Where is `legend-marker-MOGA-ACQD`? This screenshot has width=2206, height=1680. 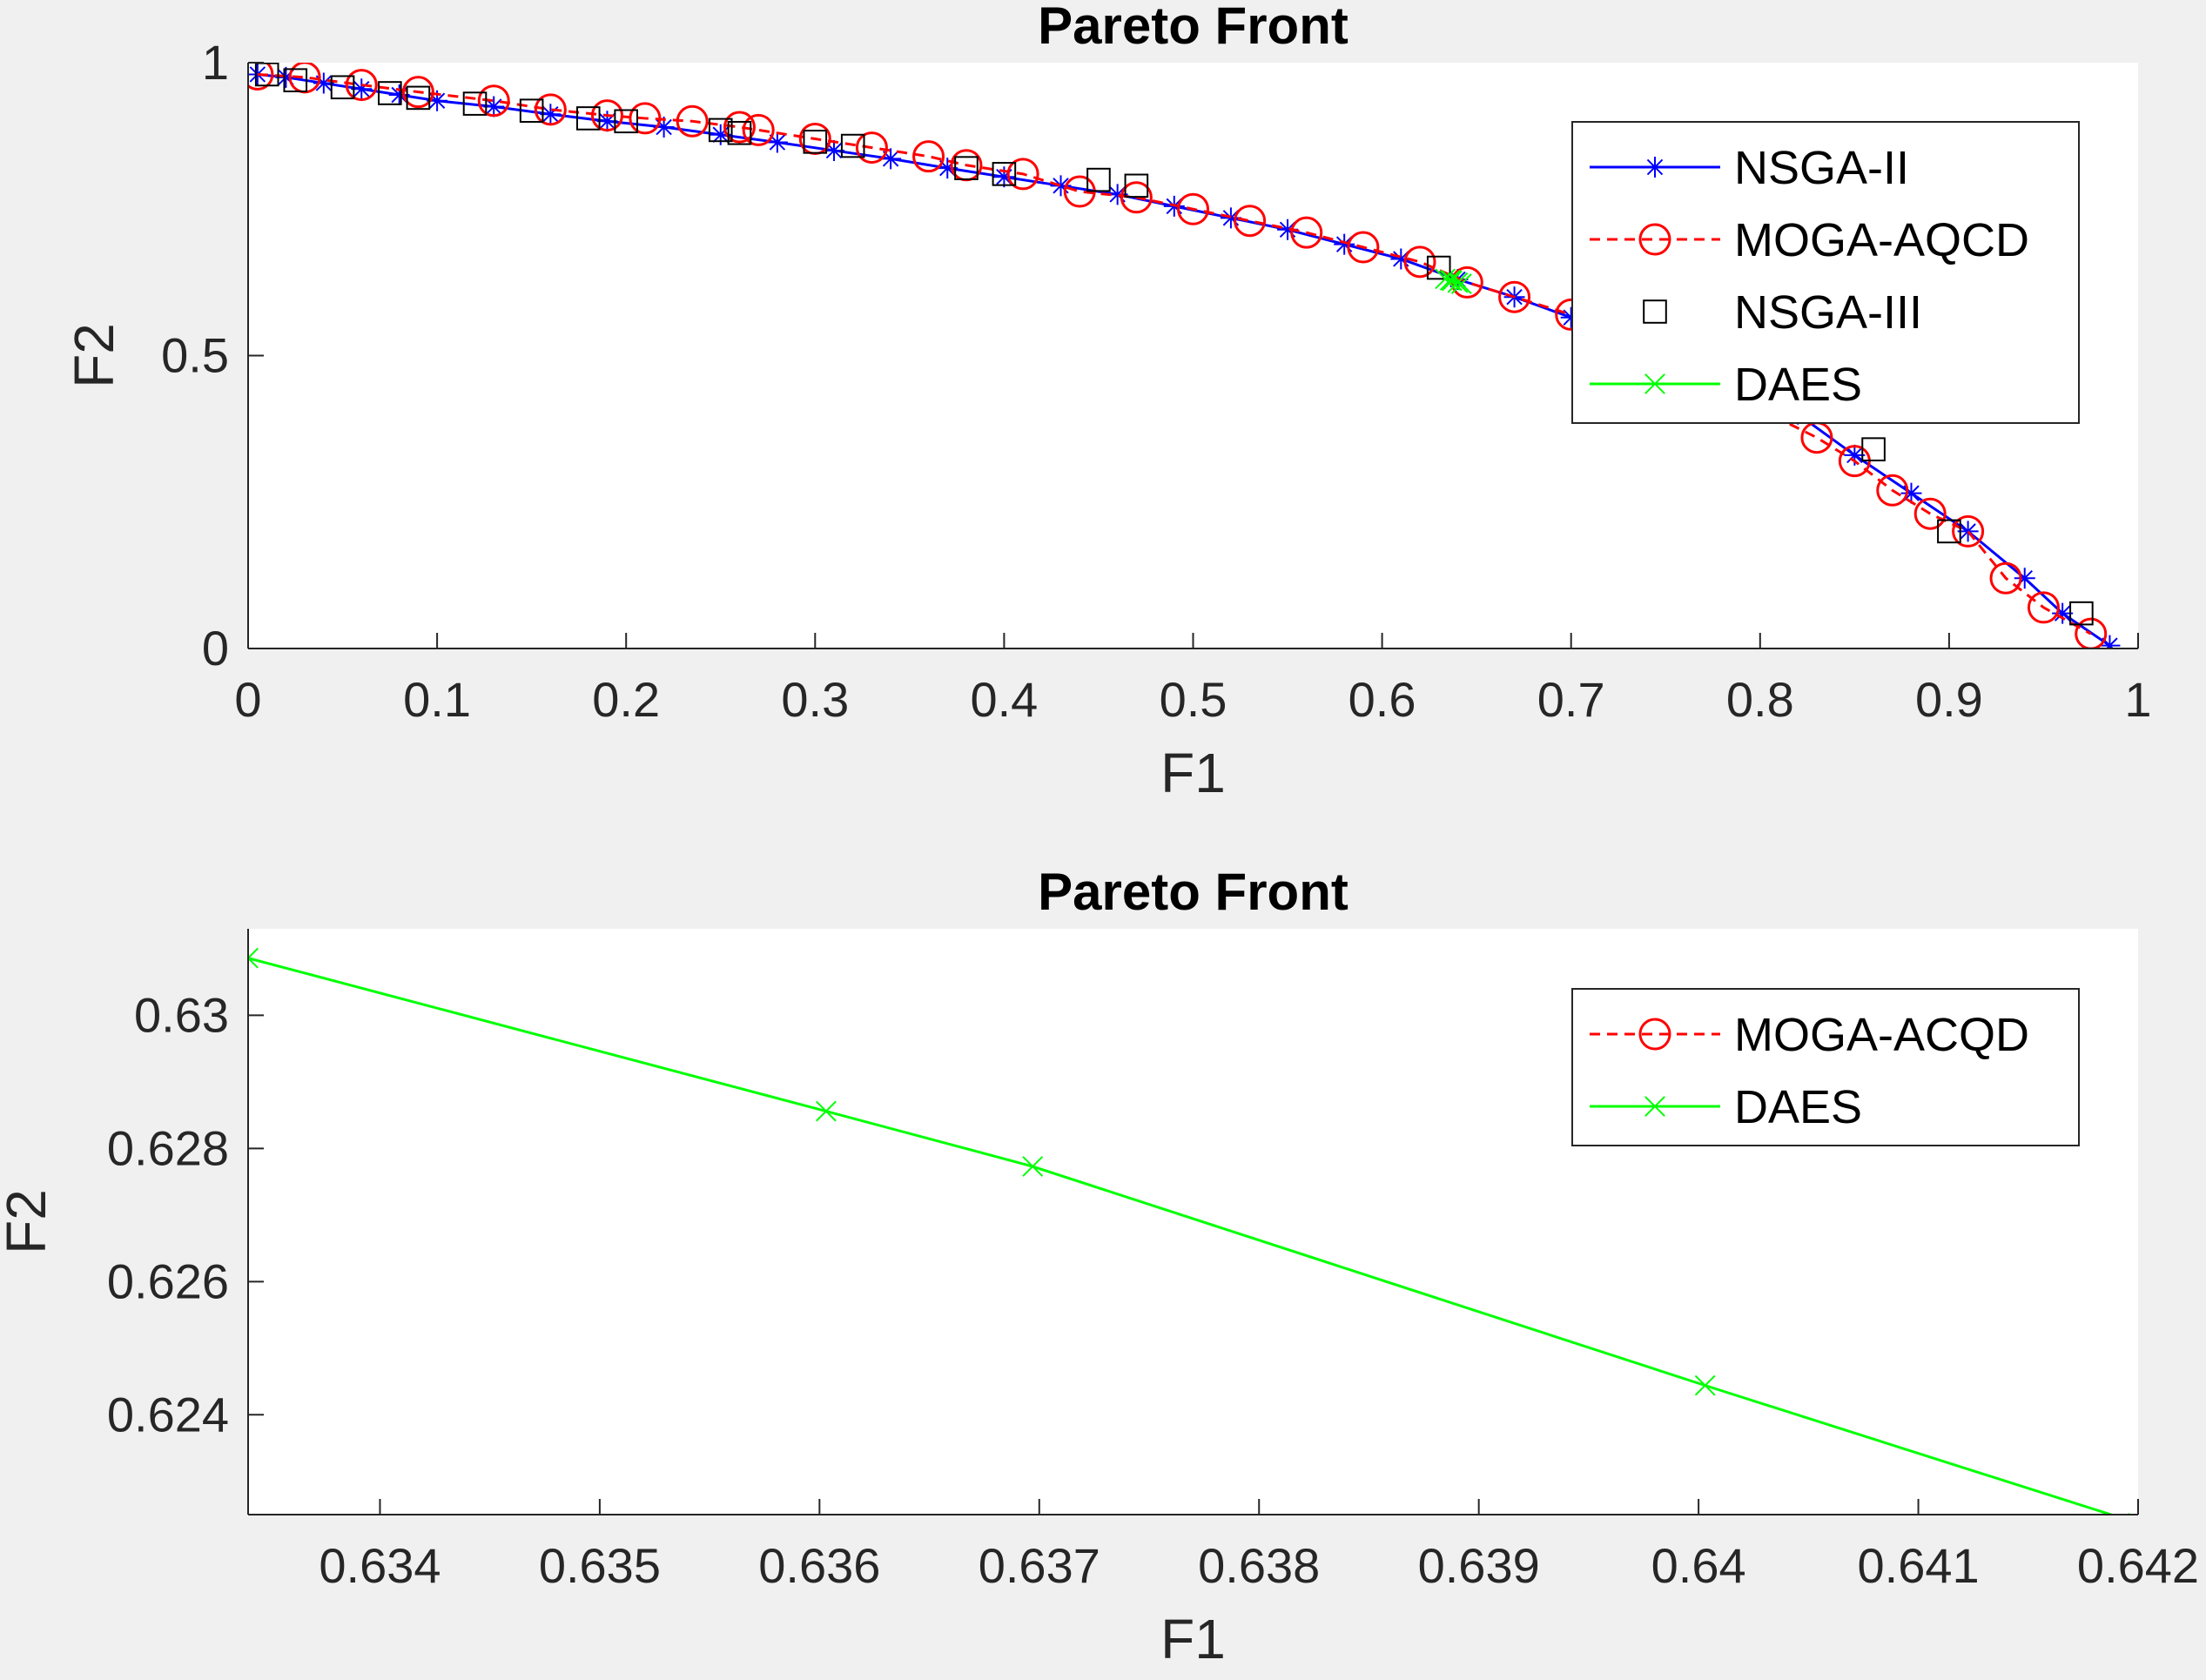 legend-marker-MOGA-ACQD is located at coordinates (1655, 1034).